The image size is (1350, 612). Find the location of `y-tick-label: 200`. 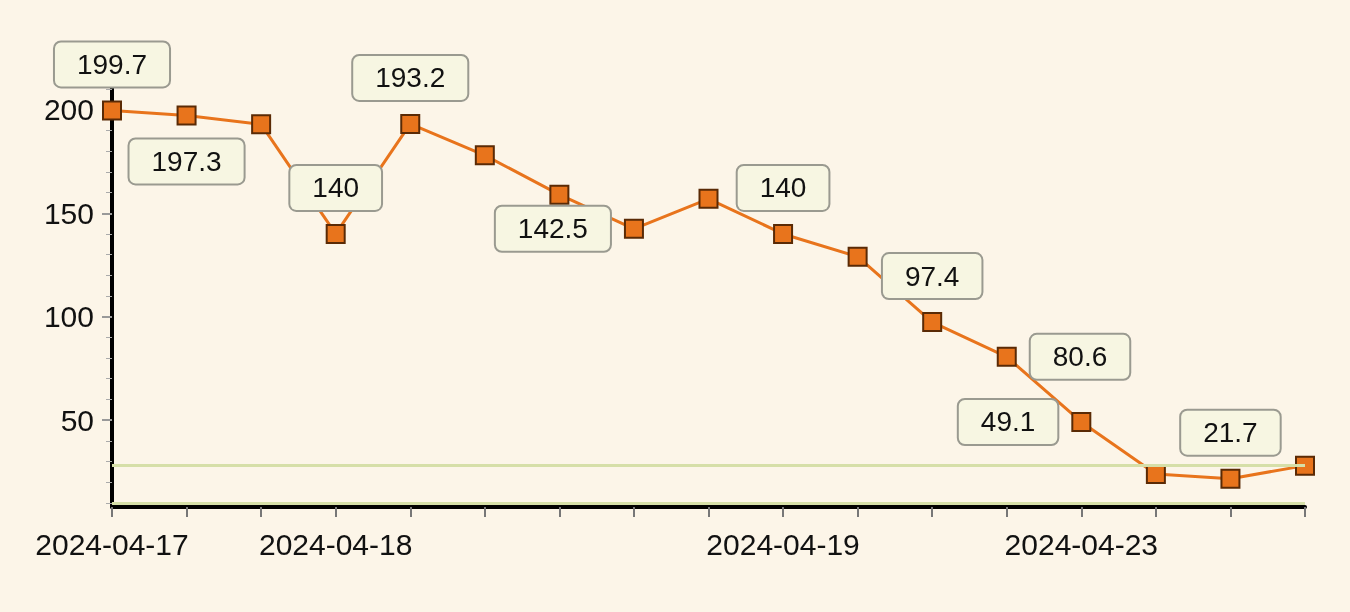

y-tick-label: 200 is located at coordinates (68, 110).